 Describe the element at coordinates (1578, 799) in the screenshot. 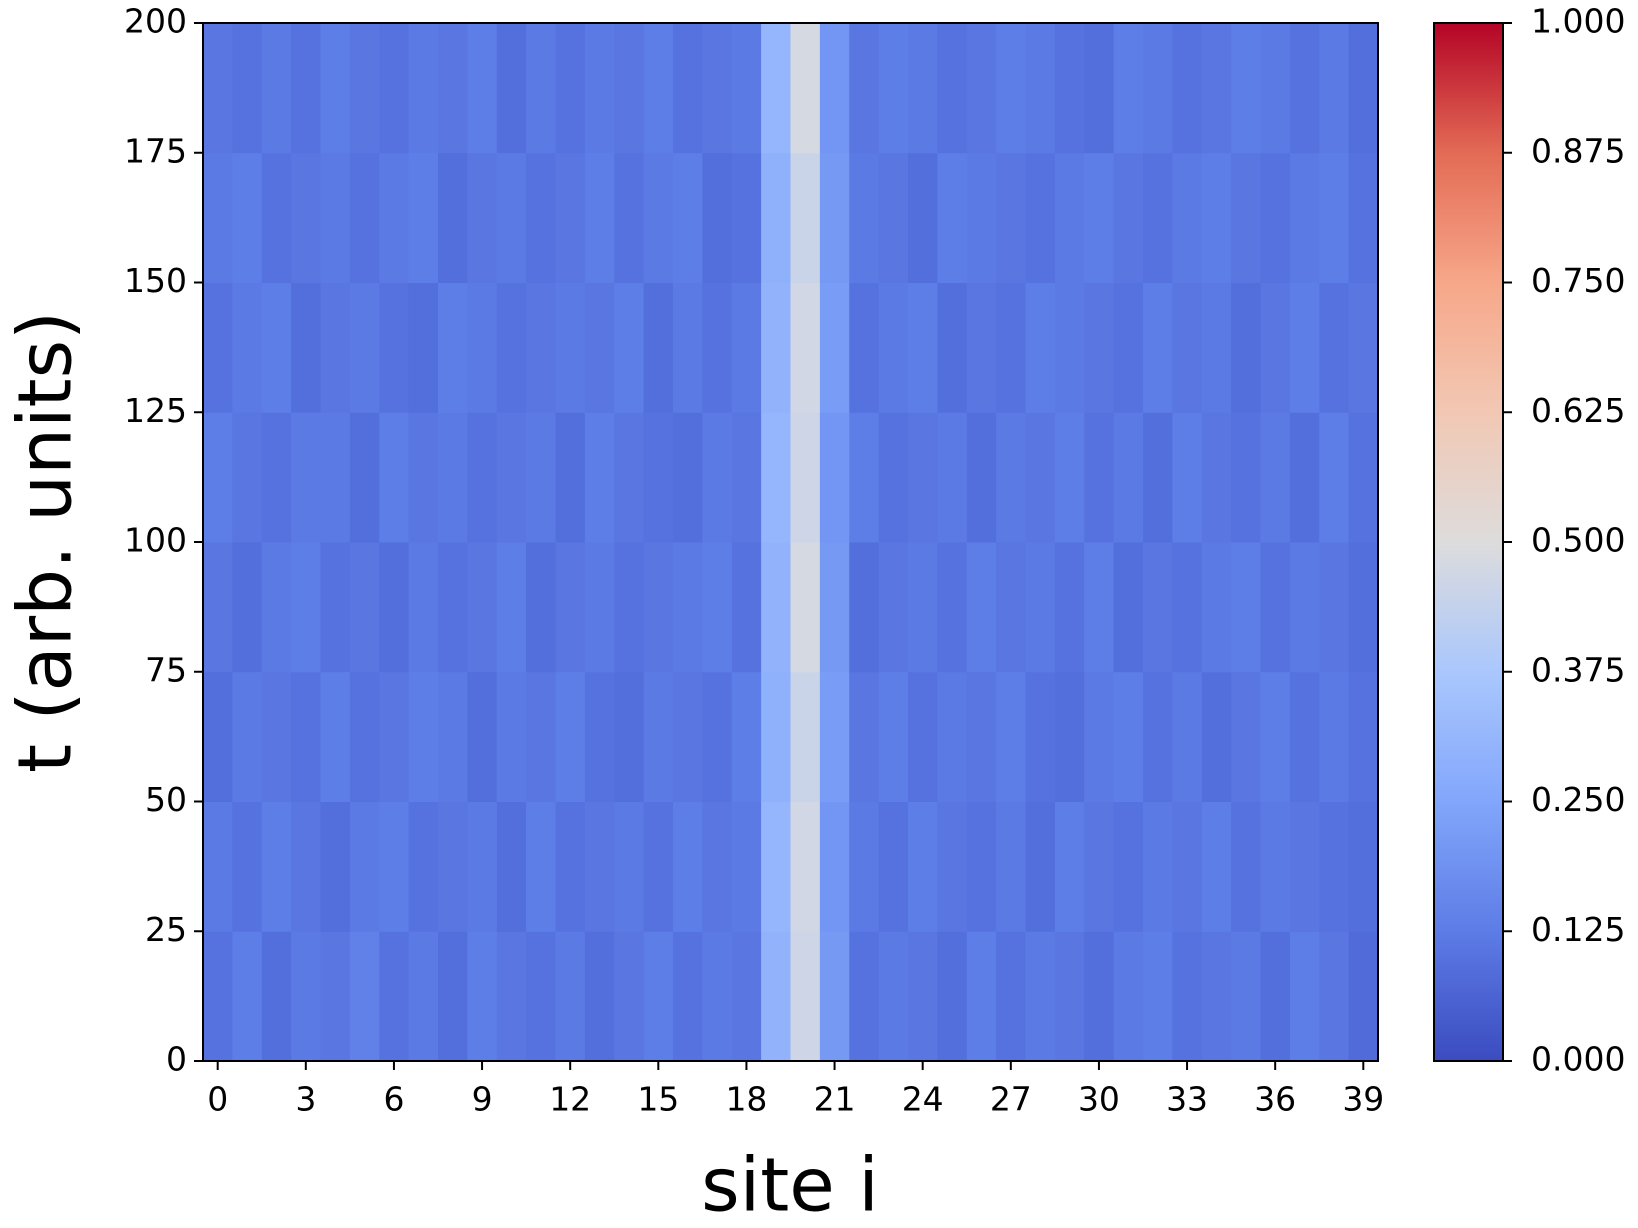

I see `colorbar-tick-label: 0.250` at that location.